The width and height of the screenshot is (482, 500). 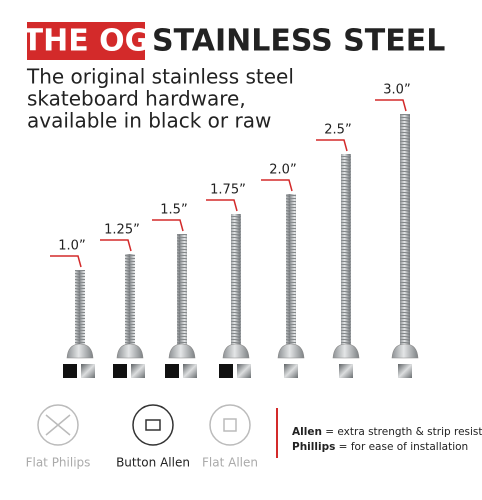 I want to click on head-icons, so click(x=144, y=425).